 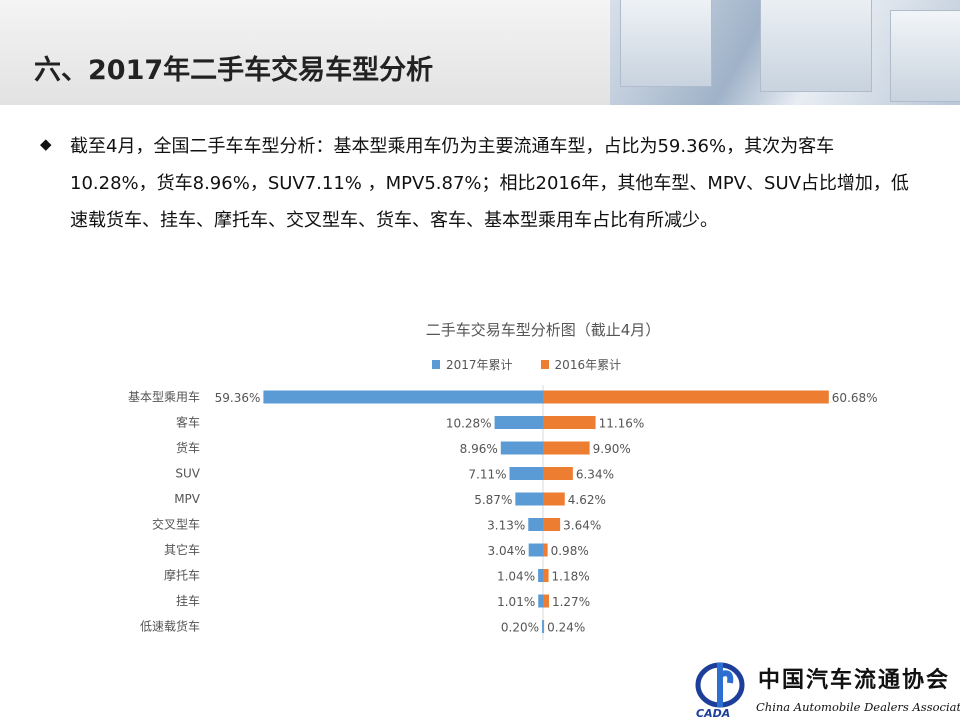 I want to click on data-label-2016: 6.34%, so click(x=595, y=475).